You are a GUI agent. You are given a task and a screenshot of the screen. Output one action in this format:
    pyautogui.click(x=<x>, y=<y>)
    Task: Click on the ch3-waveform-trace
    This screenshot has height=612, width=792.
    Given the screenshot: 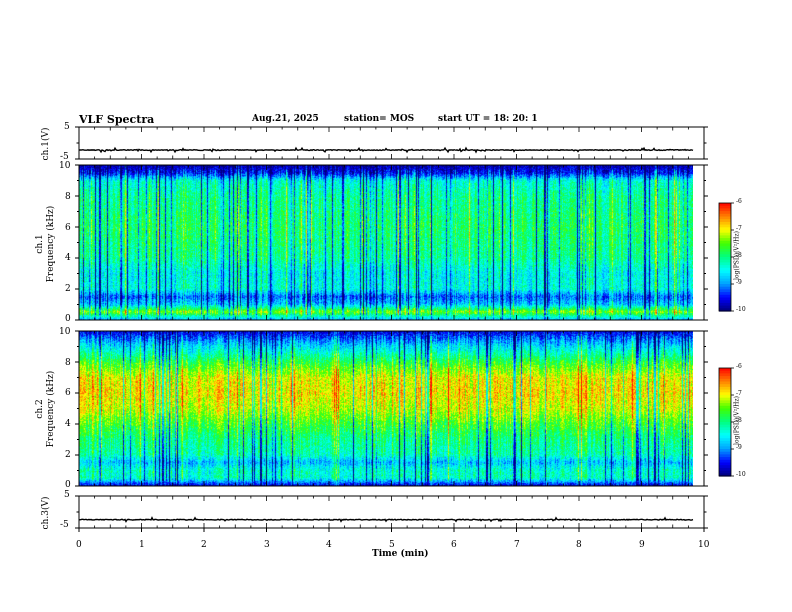 What is the action you would take?
    pyautogui.click(x=386, y=519)
    